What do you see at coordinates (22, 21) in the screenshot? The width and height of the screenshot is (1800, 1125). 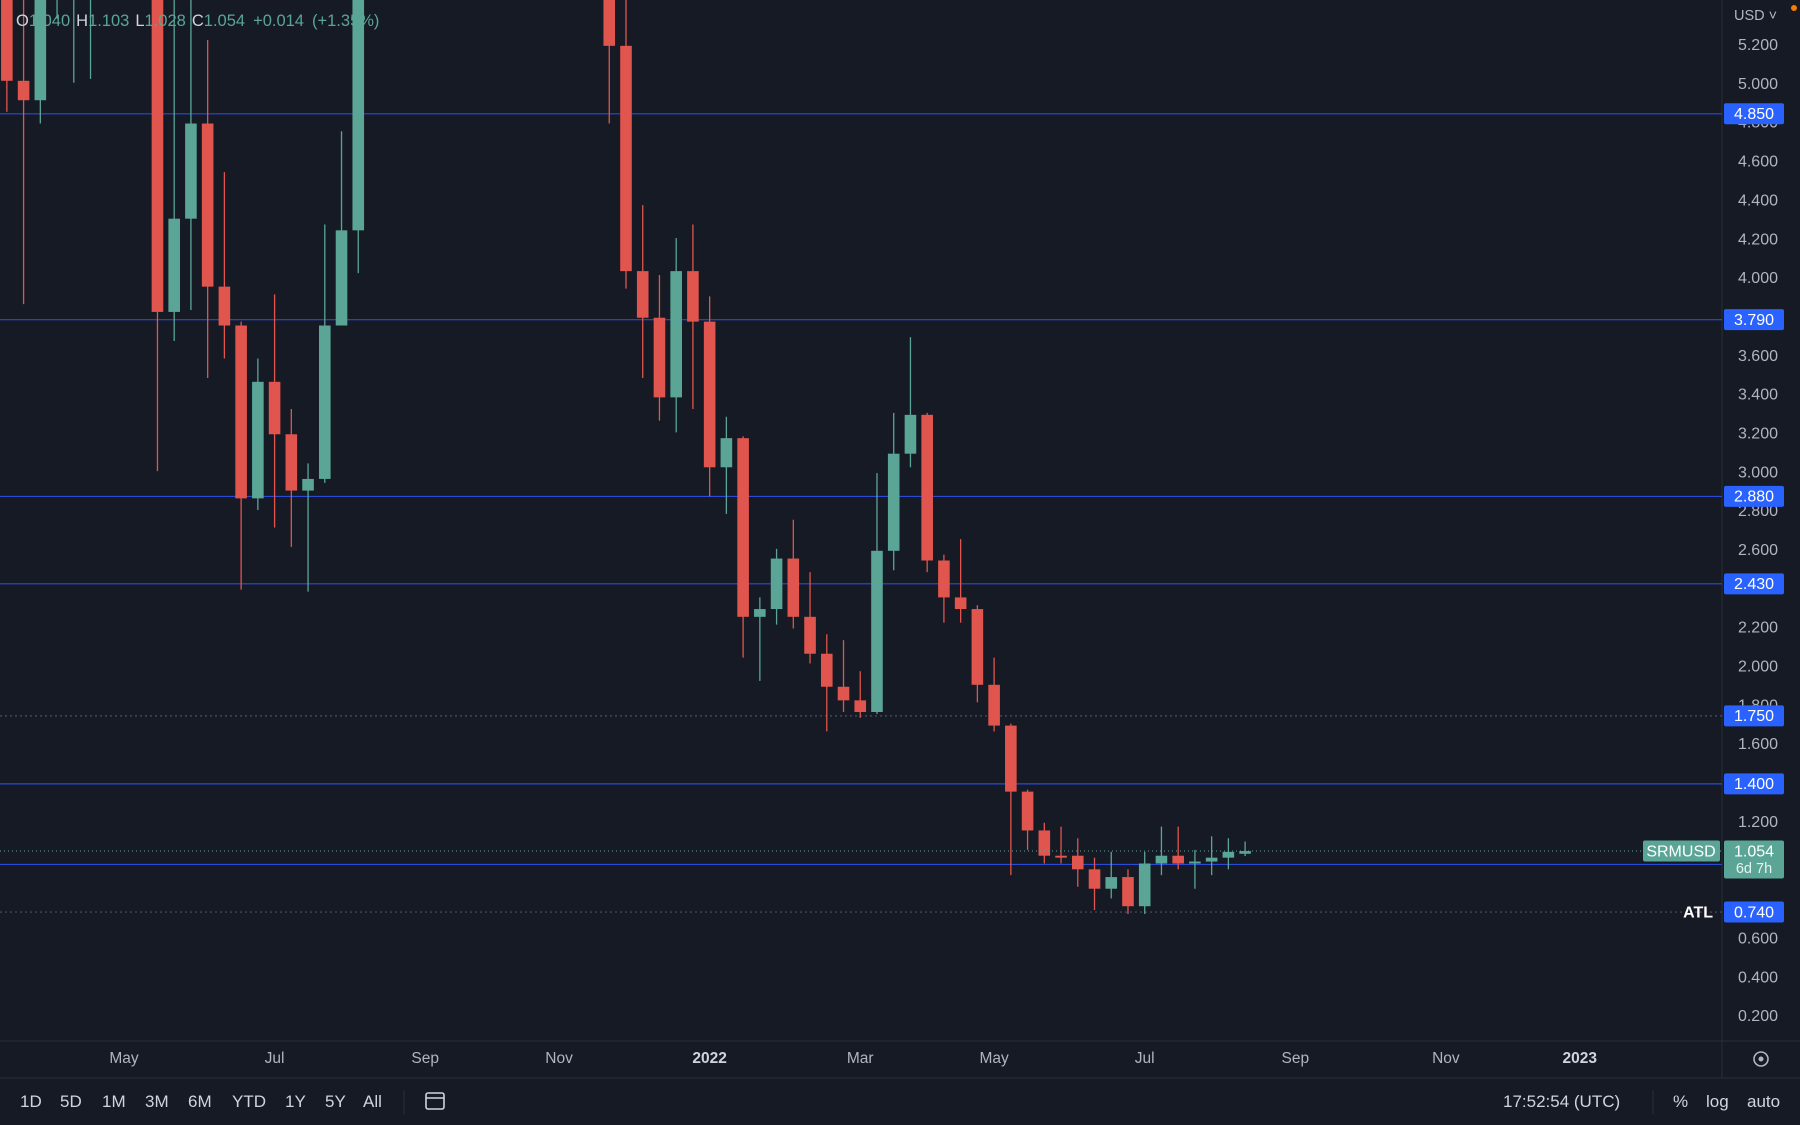 I see `ohlc-key: O` at bounding box center [22, 21].